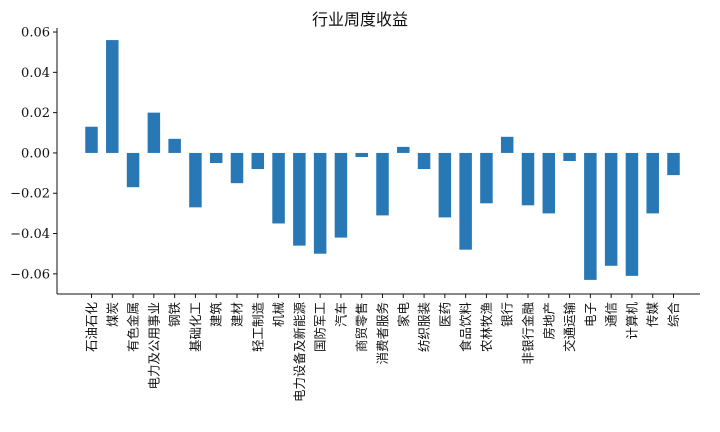  I want to click on x-tick-label: 煤炭, so click(112, 314).